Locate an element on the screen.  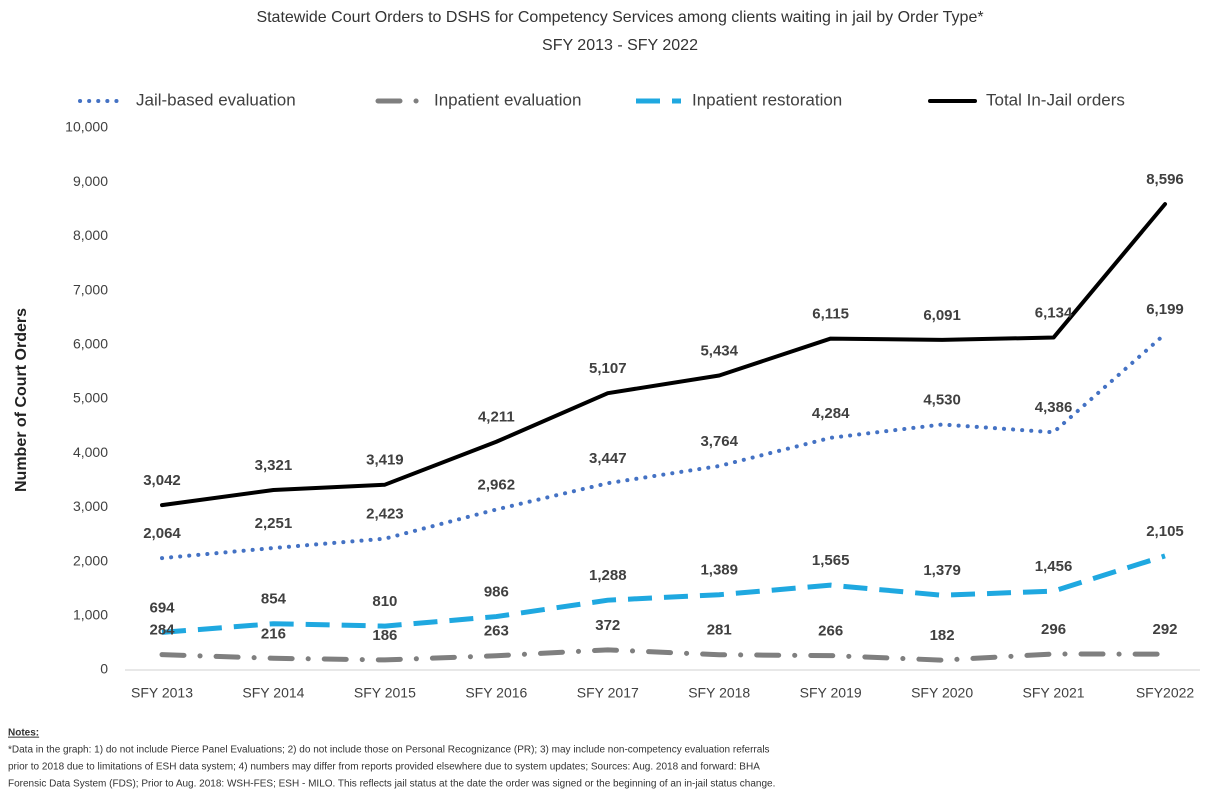
data-label: 4,211 is located at coordinates (496, 417).